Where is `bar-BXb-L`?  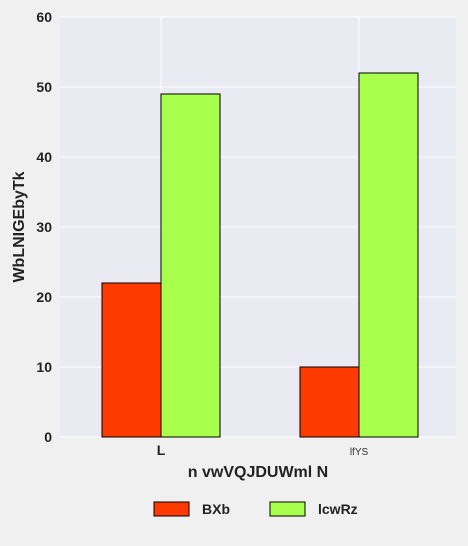
bar-BXb-L is located at coordinates (131, 360).